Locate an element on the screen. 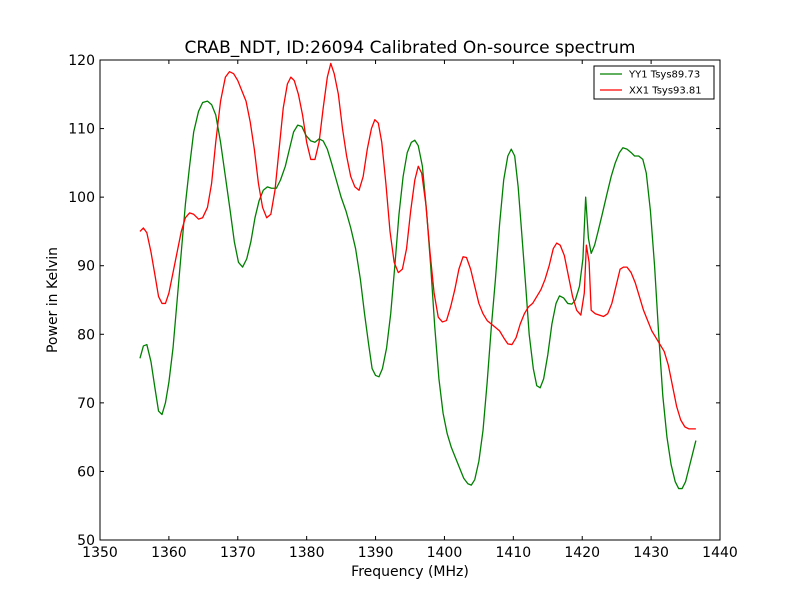 The image size is (800, 600). y-tick-label: 50 is located at coordinates (86, 541).